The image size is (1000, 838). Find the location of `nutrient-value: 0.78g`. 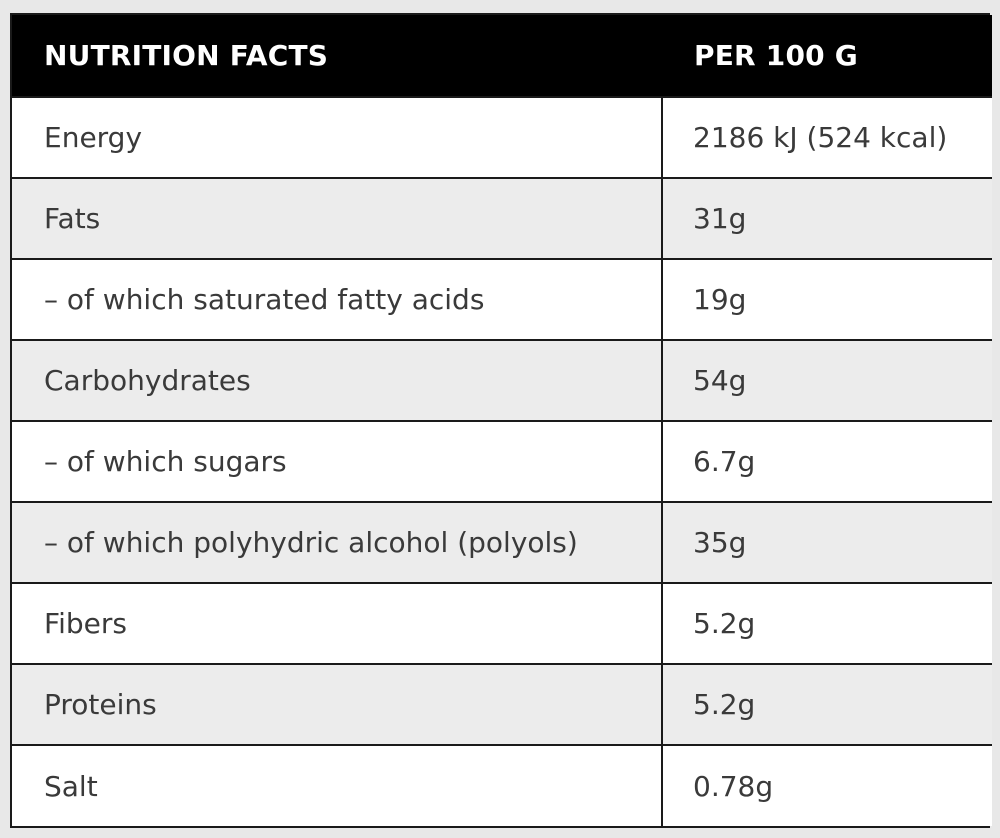

nutrient-value: 0.78g is located at coordinates (826, 785).